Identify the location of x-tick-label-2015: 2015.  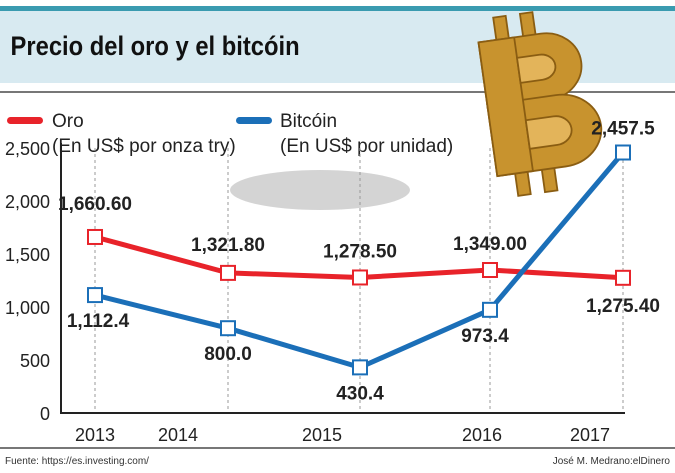
(322, 435).